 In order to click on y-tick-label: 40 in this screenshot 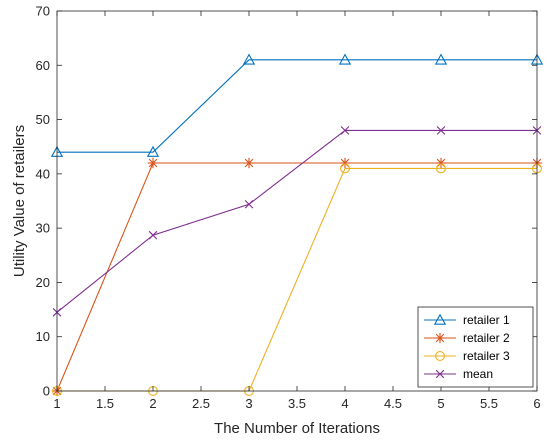, I will do `click(43, 173)`.